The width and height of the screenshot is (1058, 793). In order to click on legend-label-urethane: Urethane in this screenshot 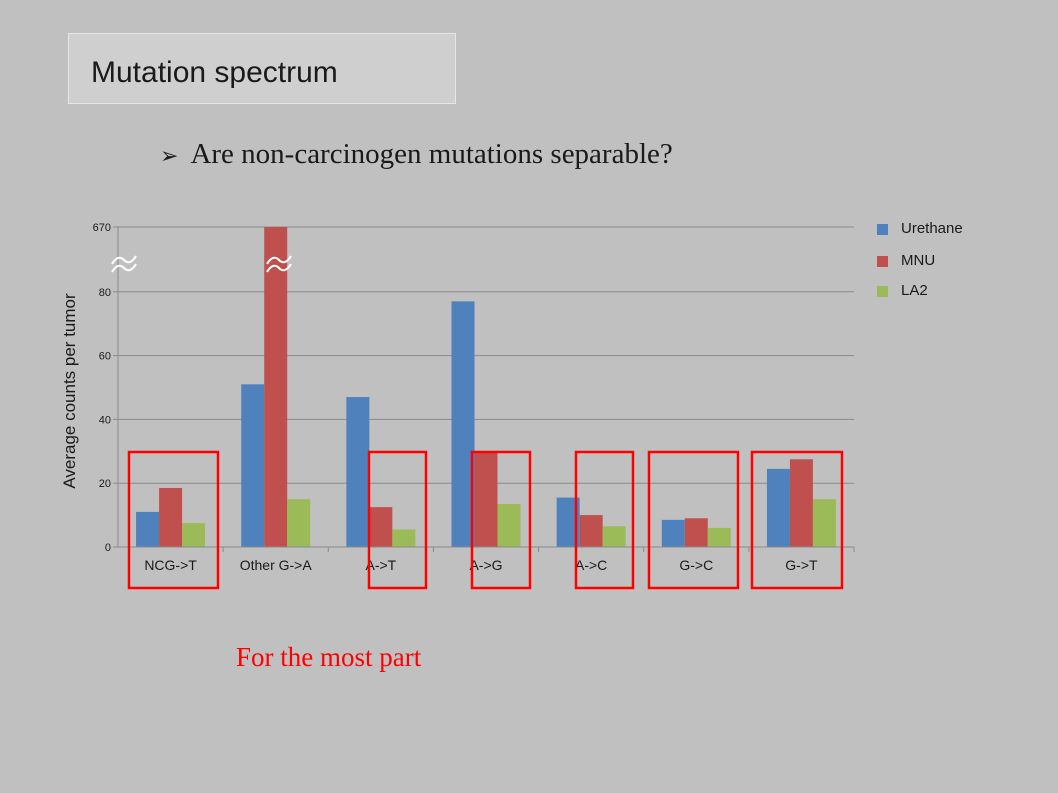, I will do `click(932, 228)`.